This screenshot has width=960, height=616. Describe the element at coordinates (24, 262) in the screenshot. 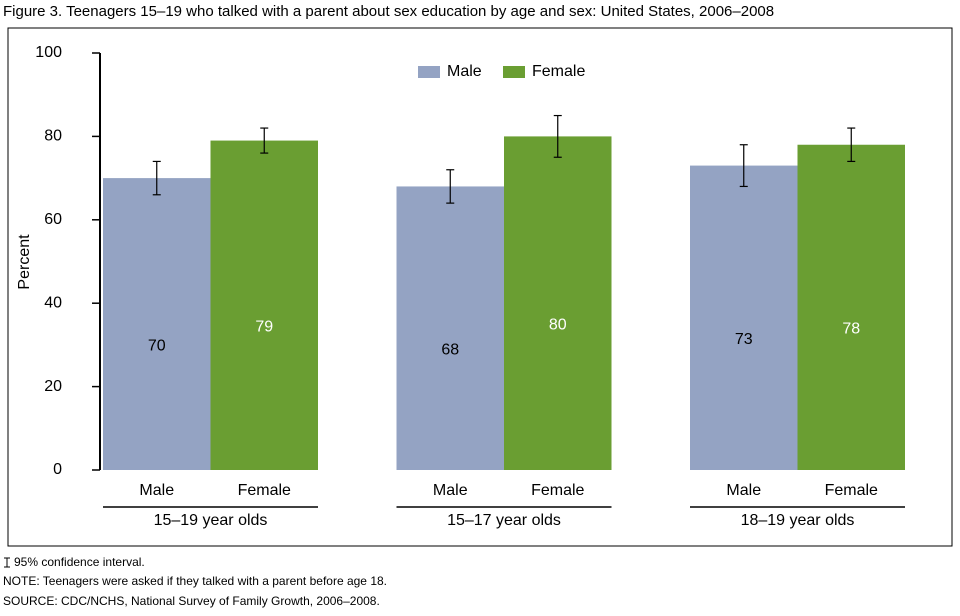

I see `y-axis-label: Percent` at that location.